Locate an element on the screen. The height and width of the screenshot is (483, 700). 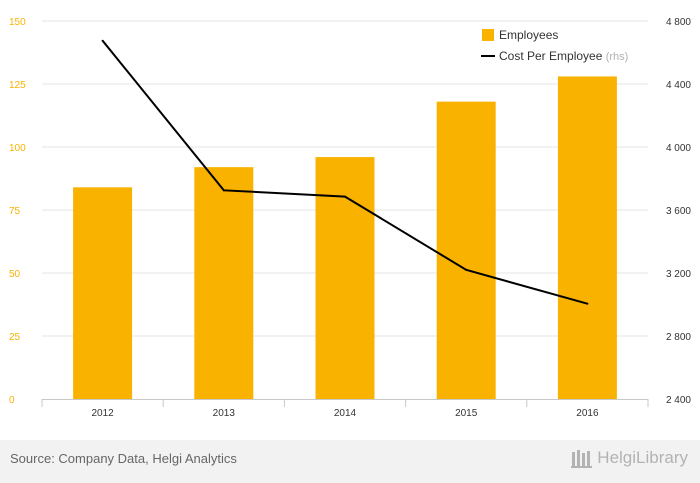
y-left-tick-label: 75 is located at coordinates (15, 211).